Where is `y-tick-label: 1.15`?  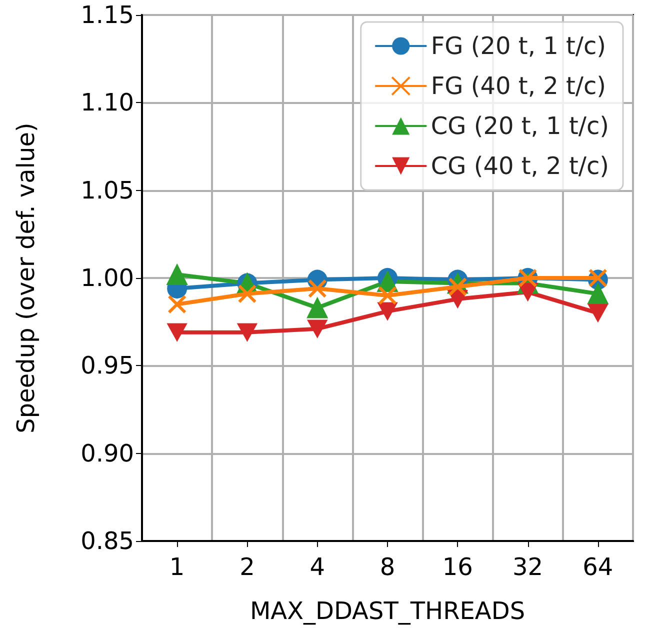 y-tick-label: 1.15 is located at coordinates (107, 15).